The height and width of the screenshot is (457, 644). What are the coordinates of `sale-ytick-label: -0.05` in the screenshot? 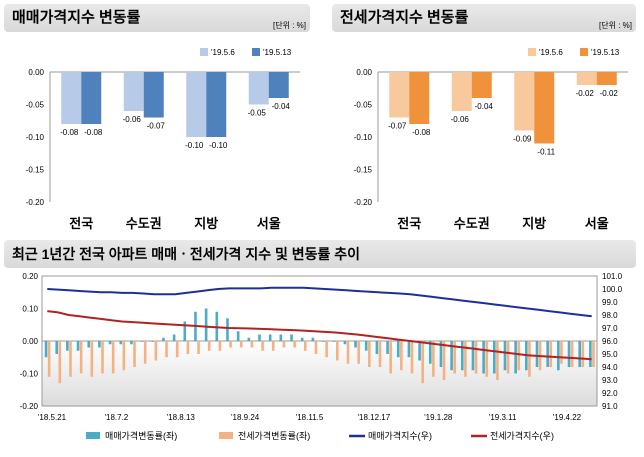 It's located at (35, 105).